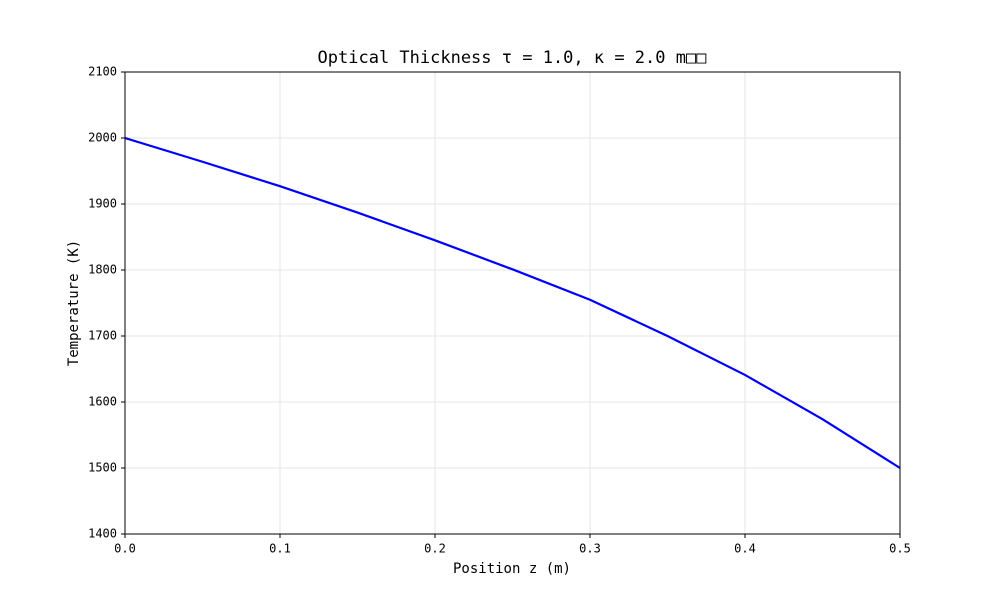  What do you see at coordinates (102, 204) in the screenshot?
I see `y-tick-label: 1900` at bounding box center [102, 204].